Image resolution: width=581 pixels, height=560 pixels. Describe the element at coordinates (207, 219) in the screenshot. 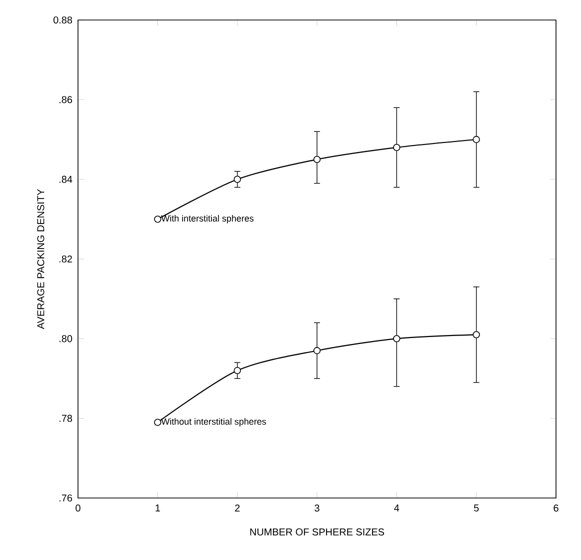

I see `series-label: With interstitial spheres` at that location.